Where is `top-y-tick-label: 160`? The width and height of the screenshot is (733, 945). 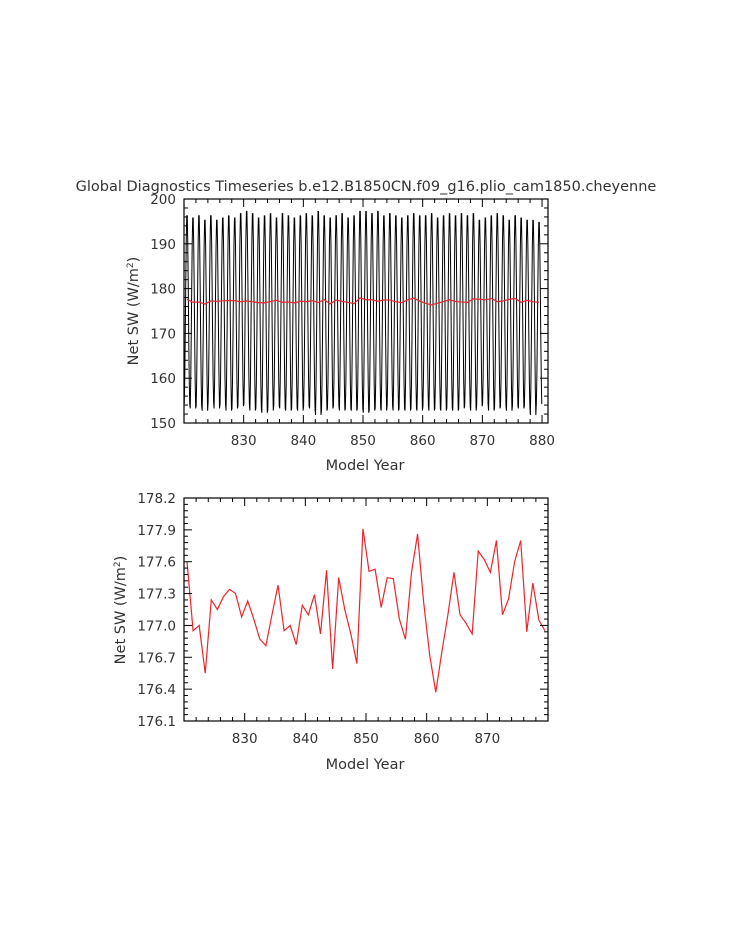
top-y-tick-label: 160 is located at coordinates (163, 379).